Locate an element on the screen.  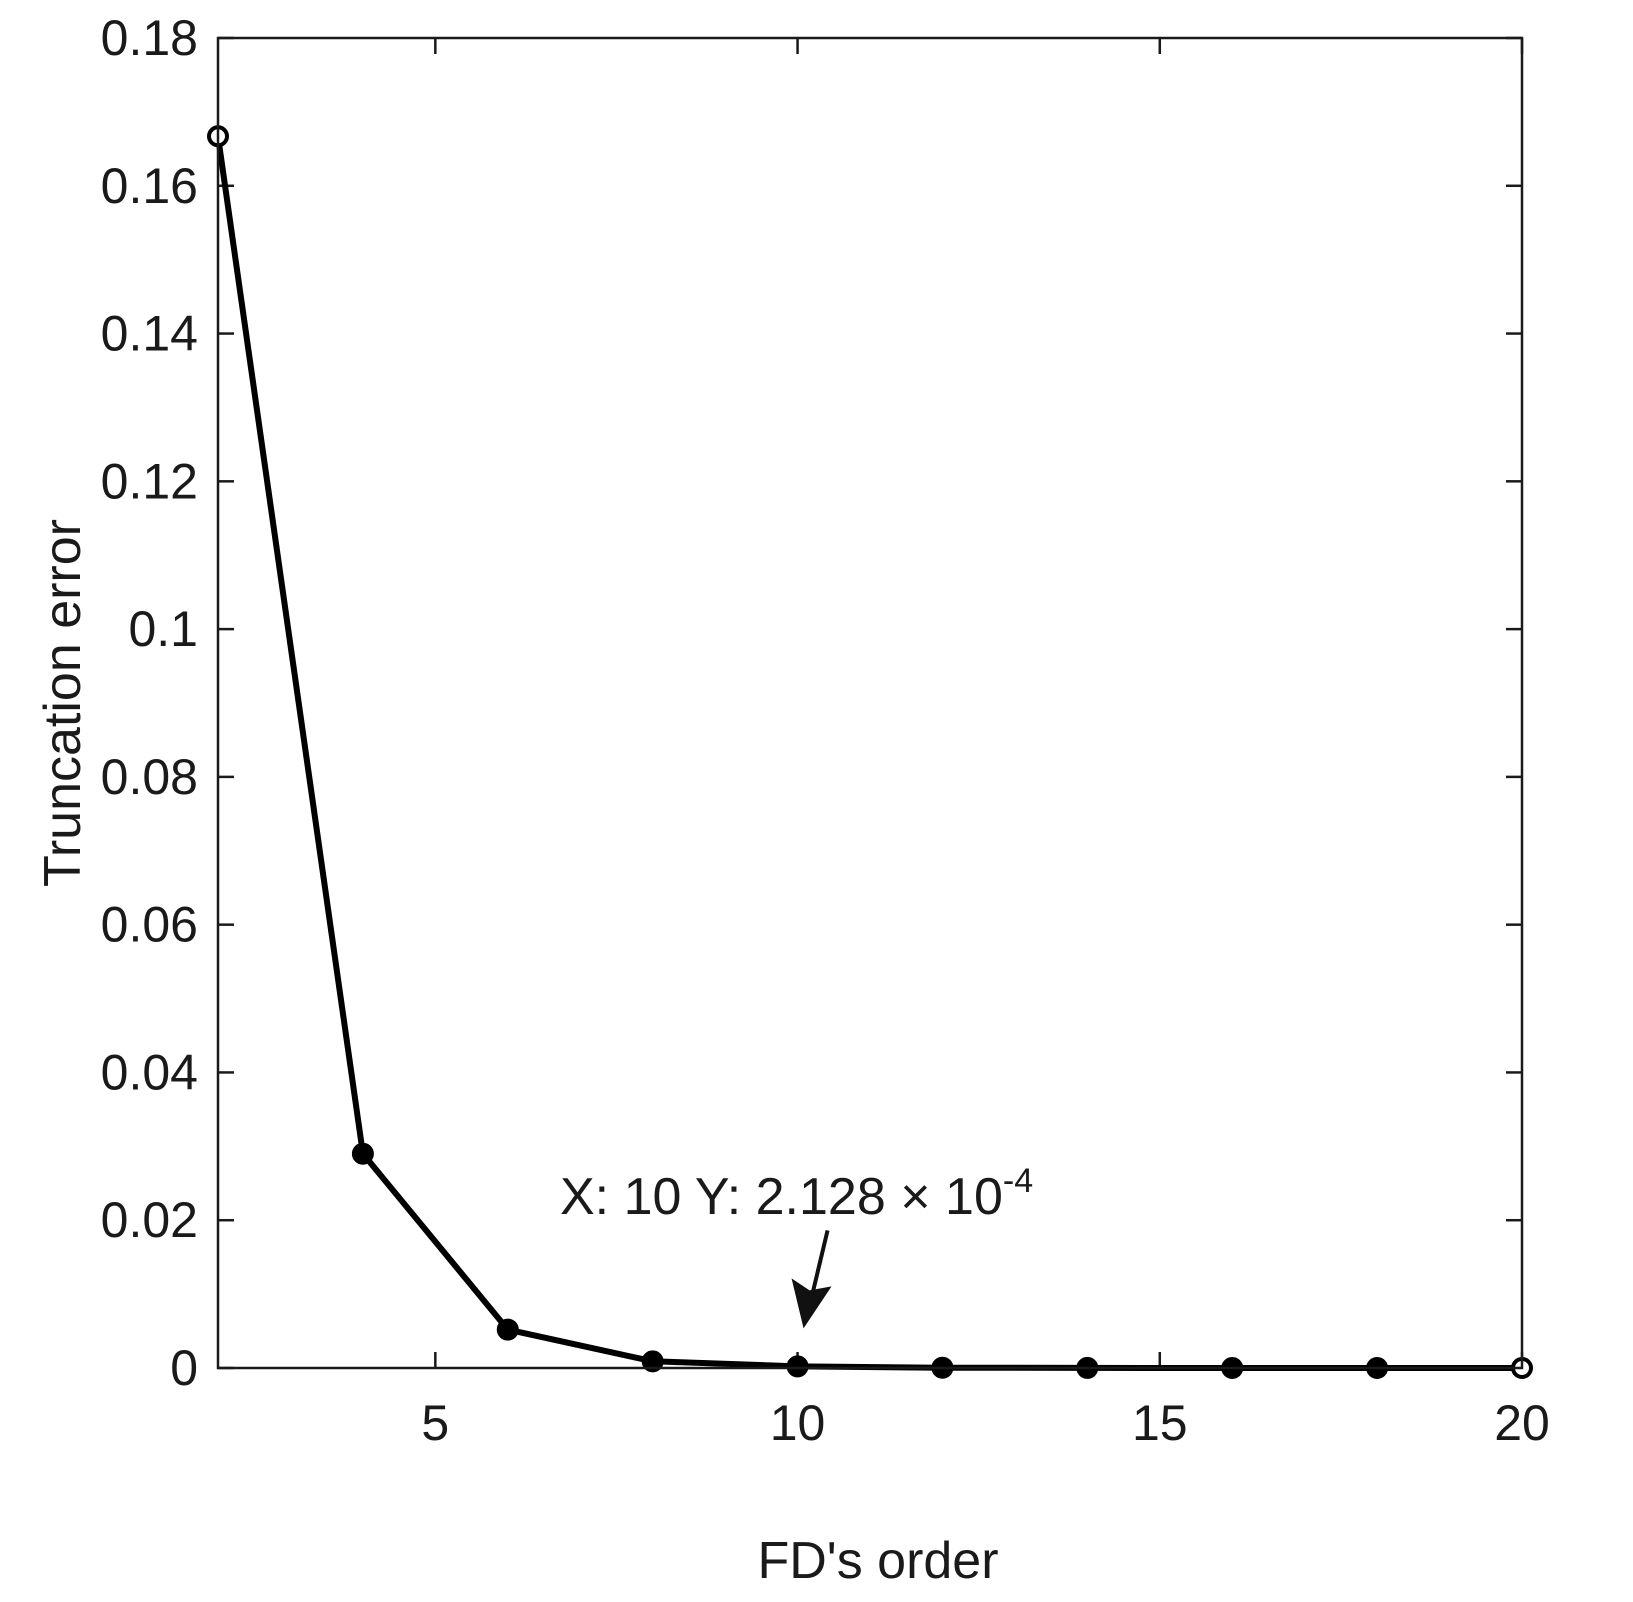
data-tip-exponent: -4 is located at coordinates (1018, 1181).